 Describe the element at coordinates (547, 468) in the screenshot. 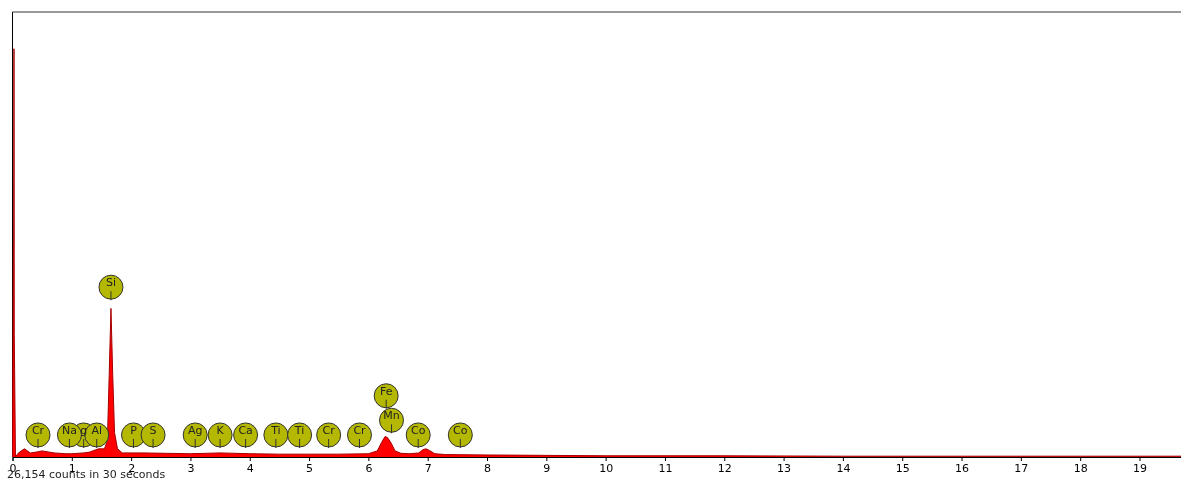

I see `x-tick-label: 9` at that location.